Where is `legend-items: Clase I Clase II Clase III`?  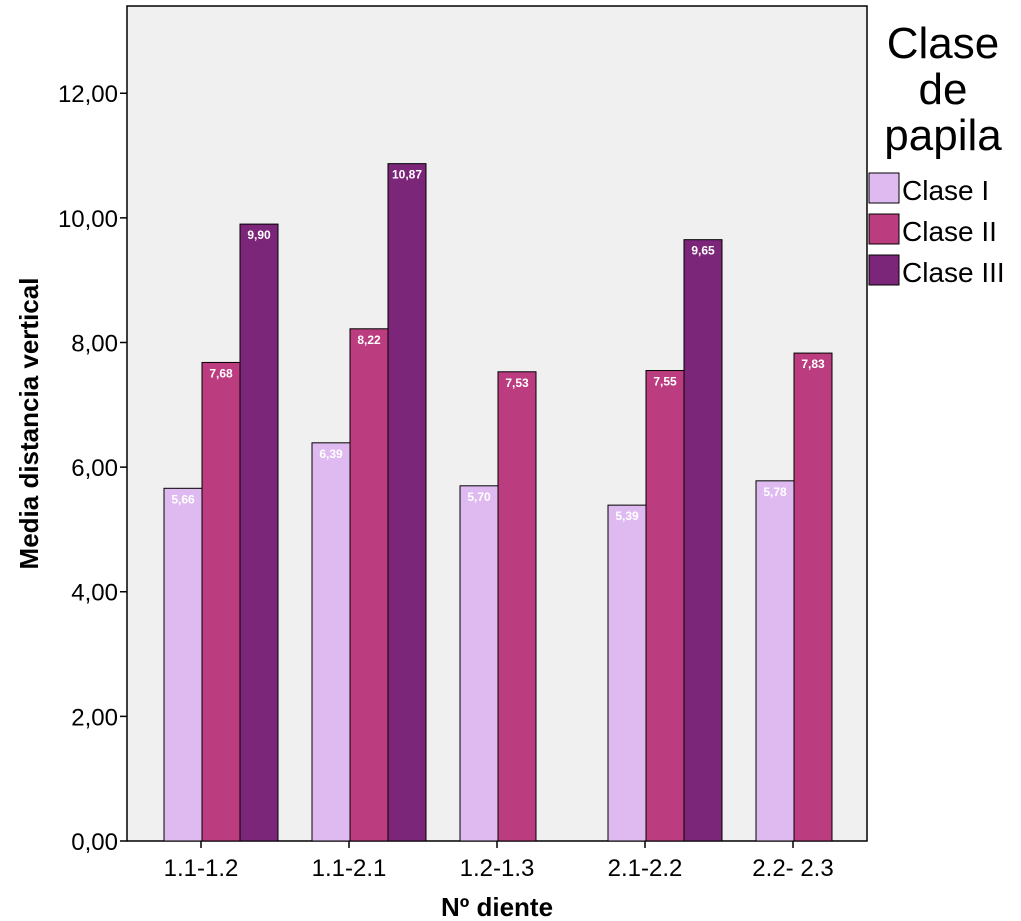
legend-items: Clase I Clase II Clase III is located at coordinates (936, 230).